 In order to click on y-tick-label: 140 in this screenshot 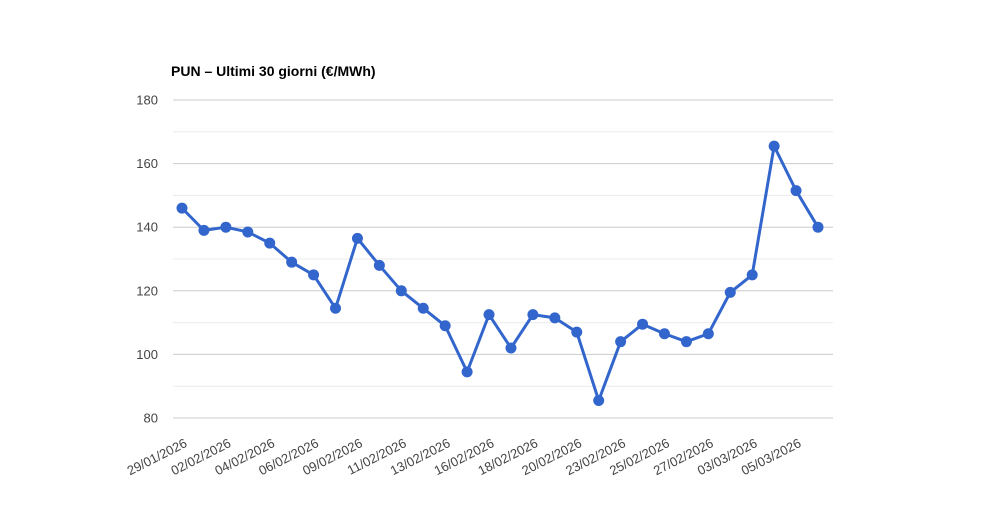, I will do `click(147, 227)`.